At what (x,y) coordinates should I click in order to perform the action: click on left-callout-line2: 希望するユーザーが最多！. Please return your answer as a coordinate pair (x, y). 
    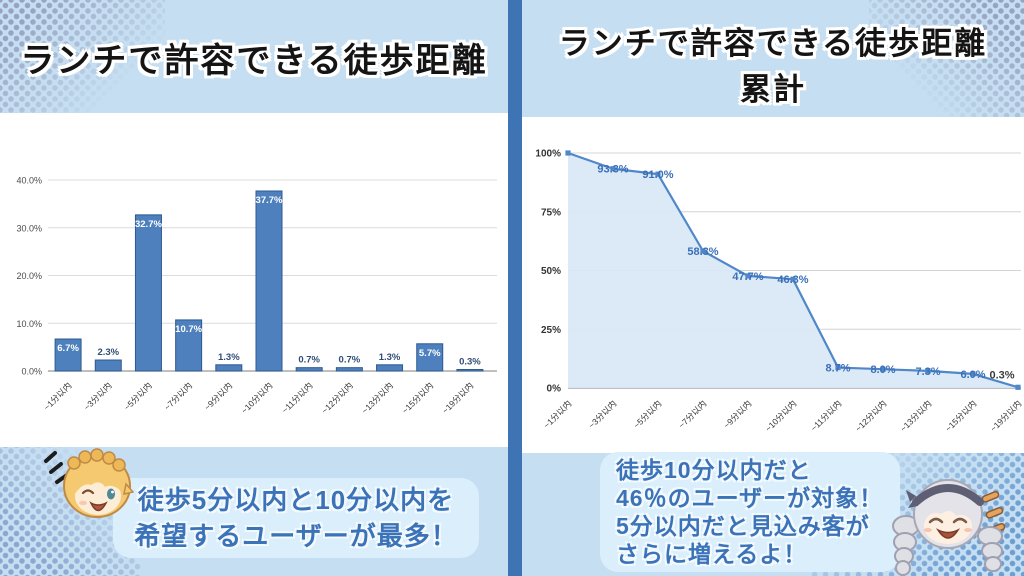
    Looking at the image, I should click on (296, 536).